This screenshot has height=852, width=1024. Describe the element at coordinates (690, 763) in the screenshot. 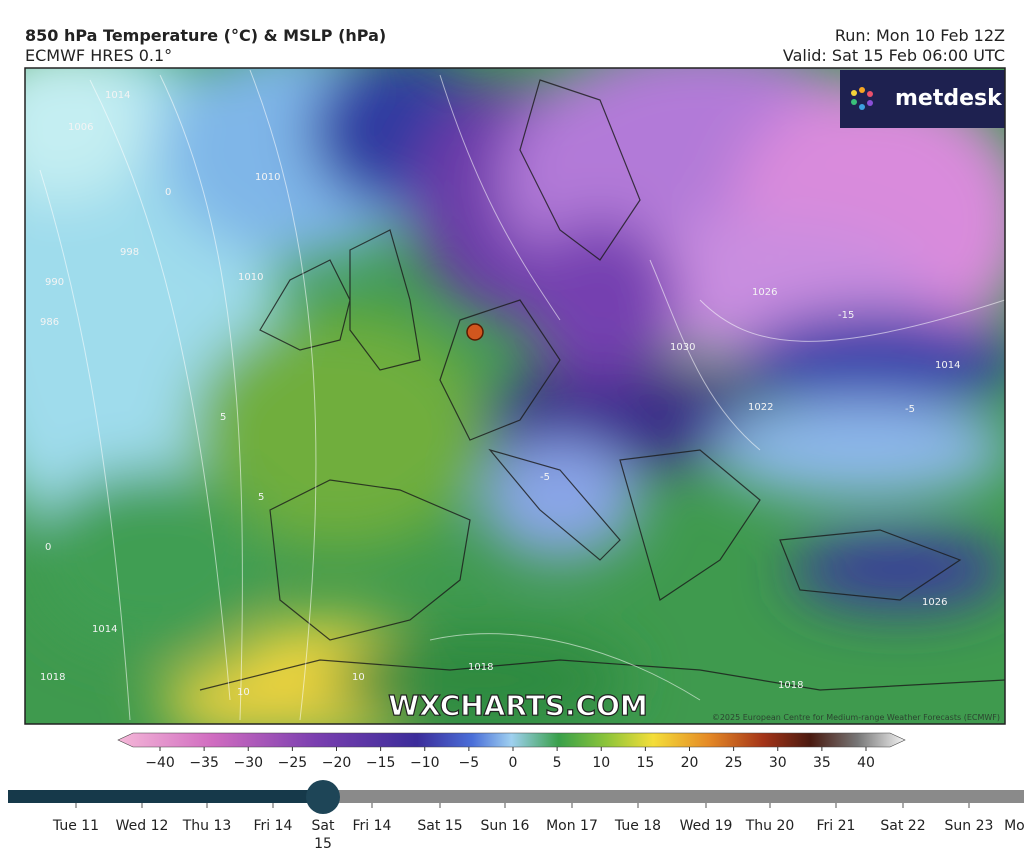

I see `colorbar-tick-label: 20` at that location.